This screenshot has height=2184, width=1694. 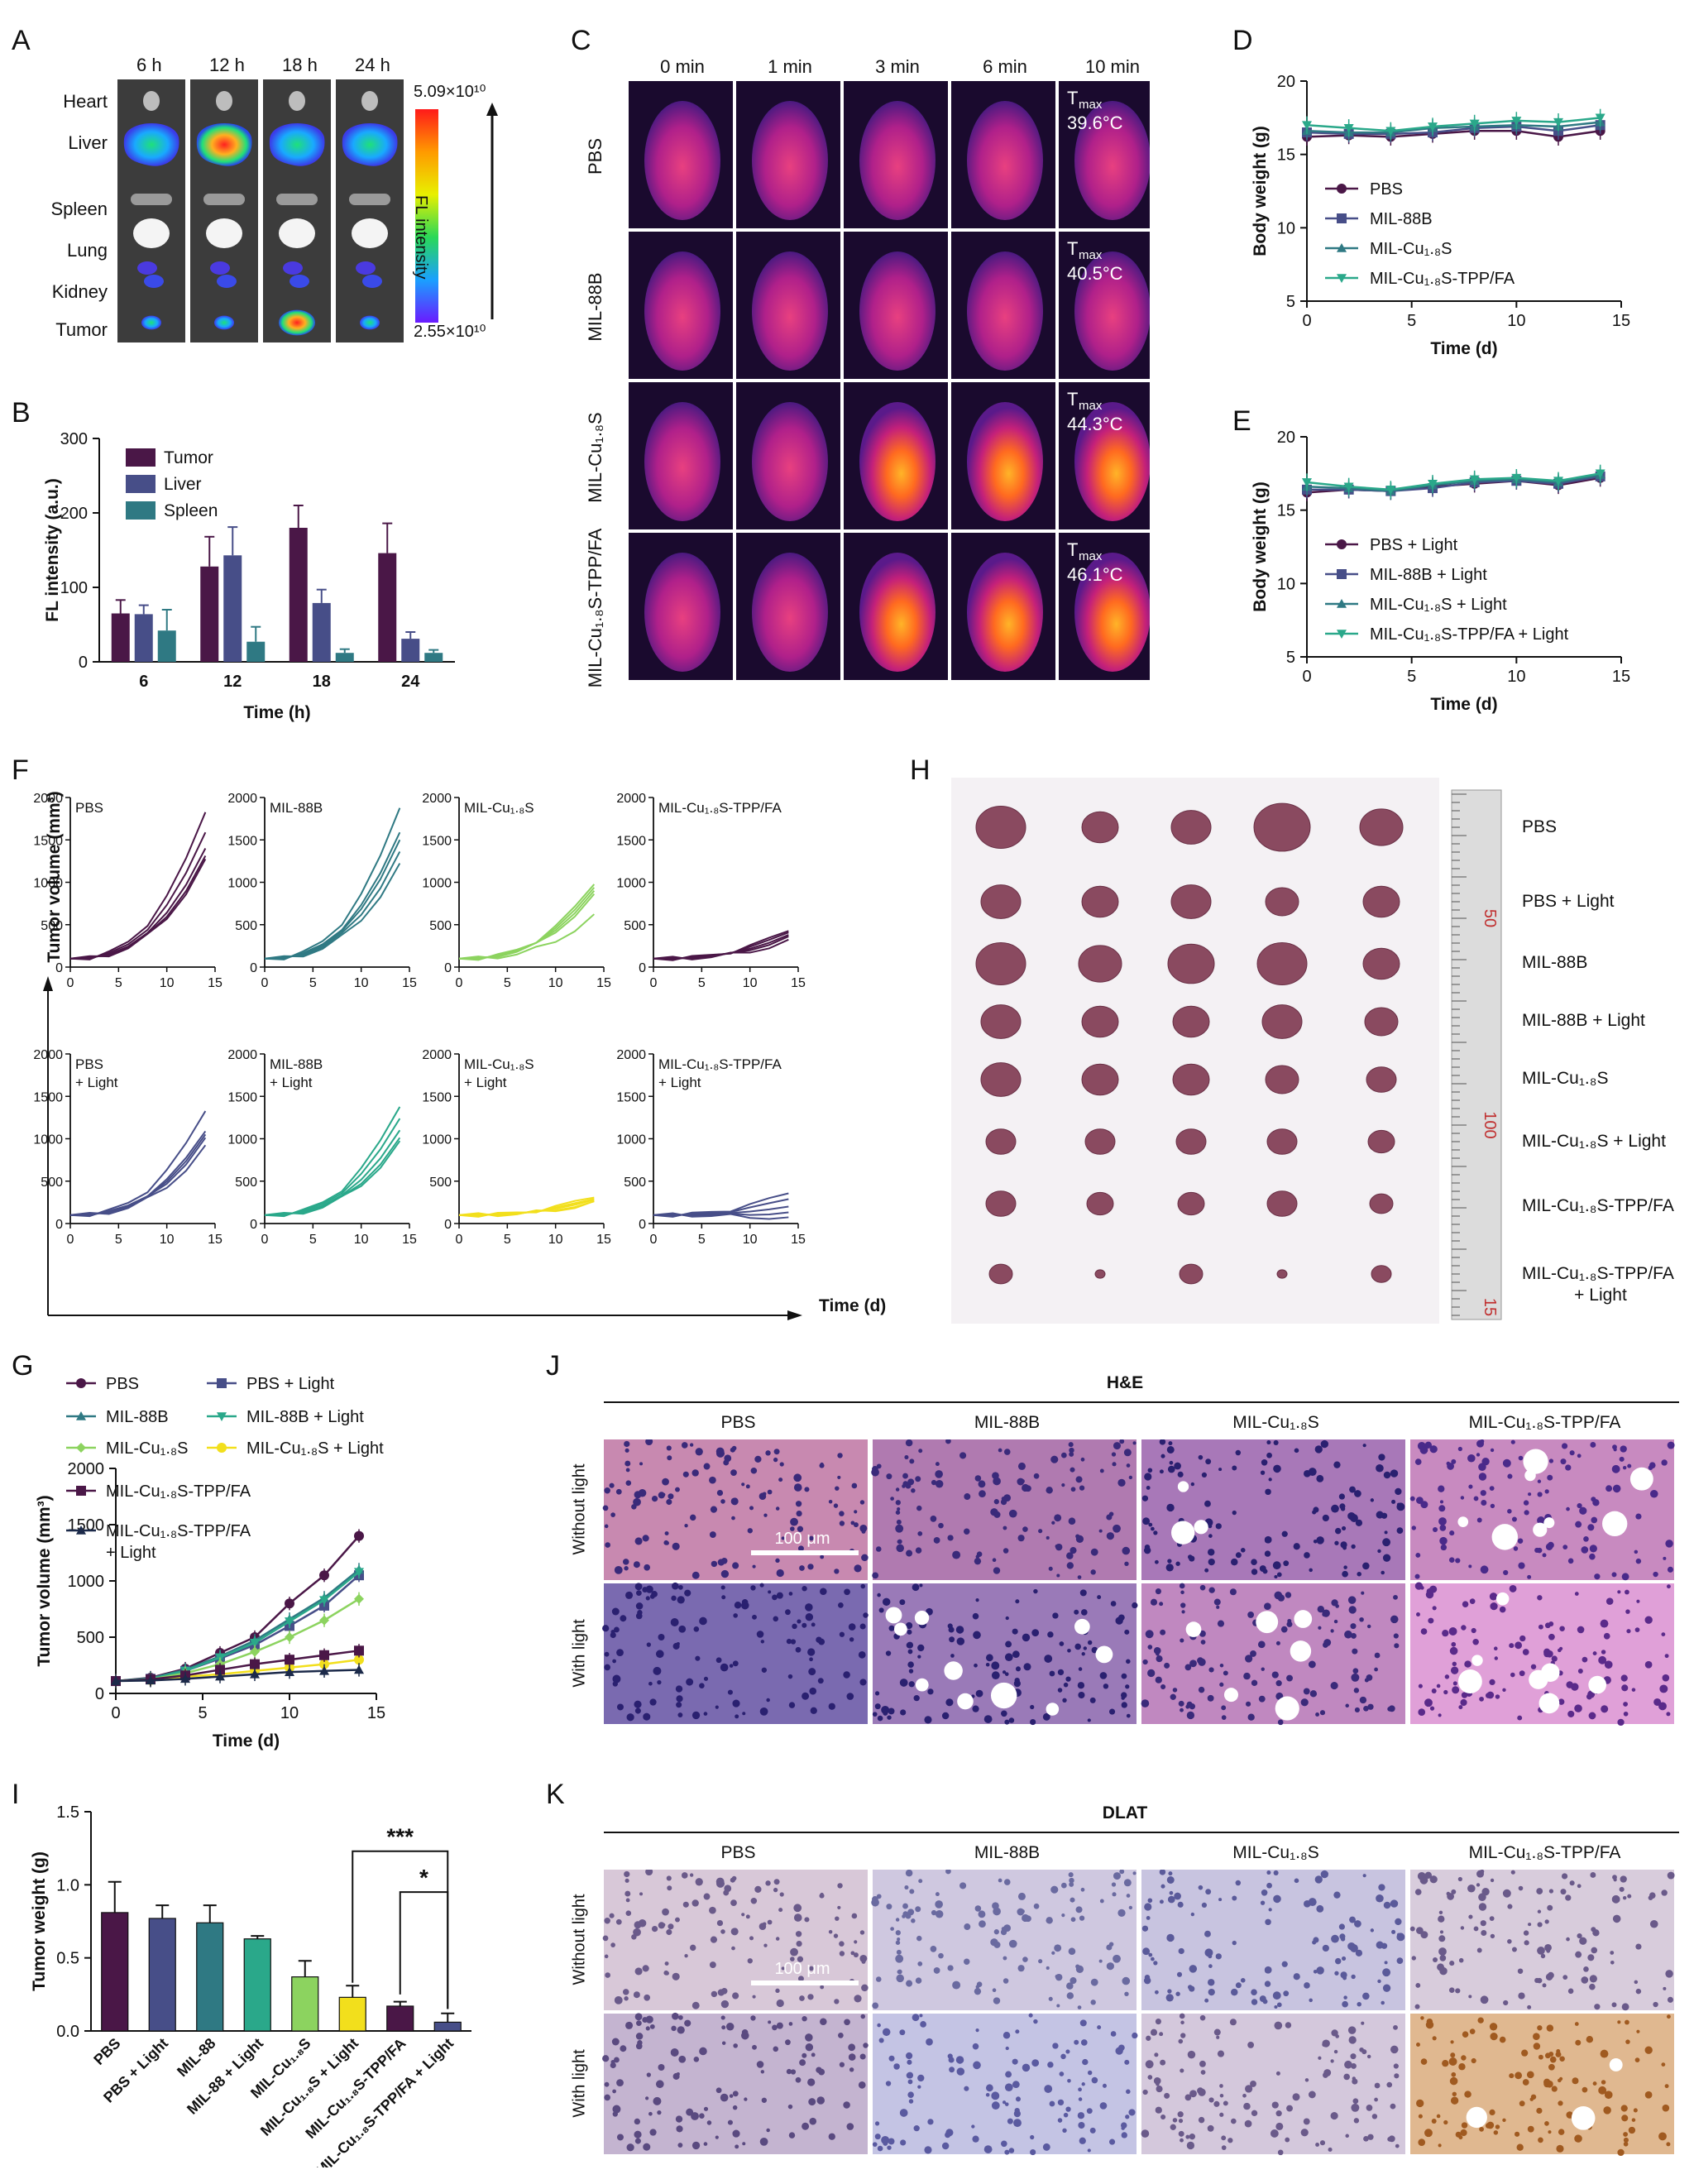 What do you see at coordinates (222, 1383) in the screenshot?
I see `legend-marker` at bounding box center [222, 1383].